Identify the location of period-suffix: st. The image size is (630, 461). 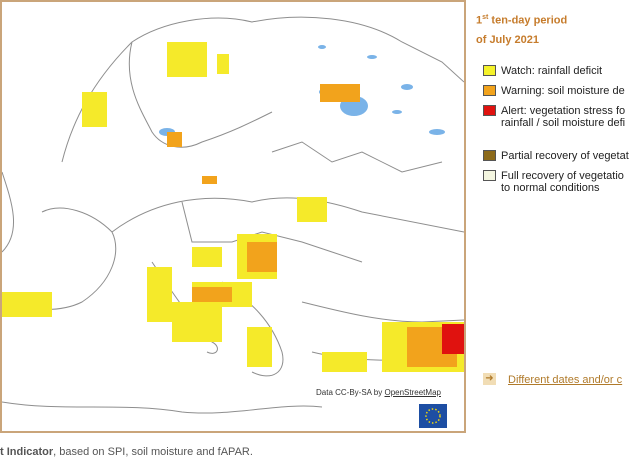
(485, 17).